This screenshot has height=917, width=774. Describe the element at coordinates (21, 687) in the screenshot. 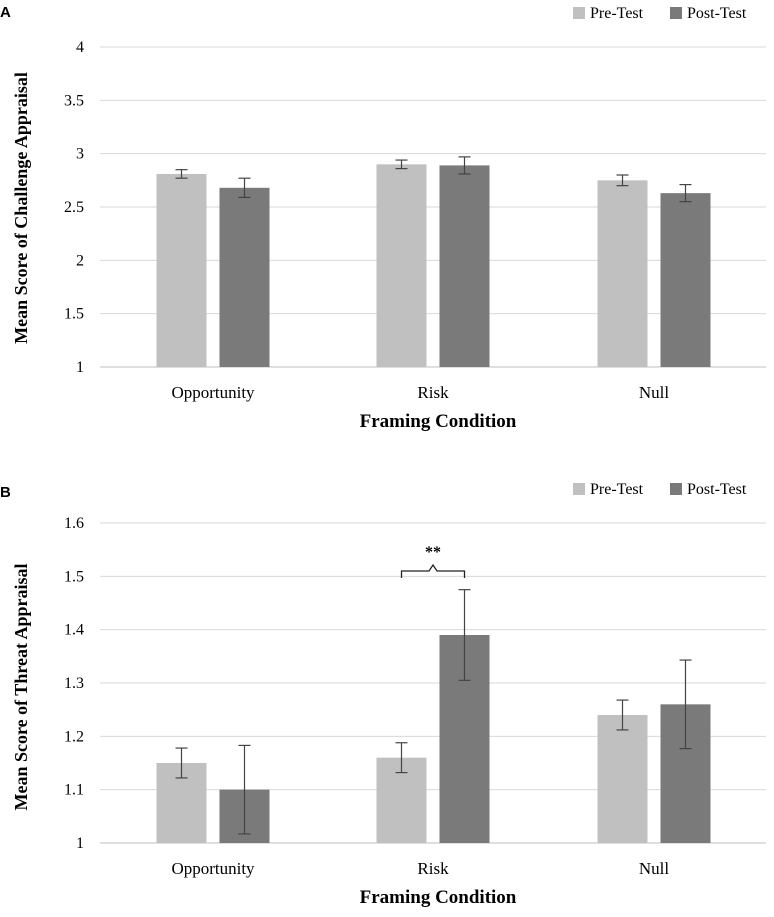

I see `panel-b-y-axis-label: Mean Score of Threat Appraisal` at that location.